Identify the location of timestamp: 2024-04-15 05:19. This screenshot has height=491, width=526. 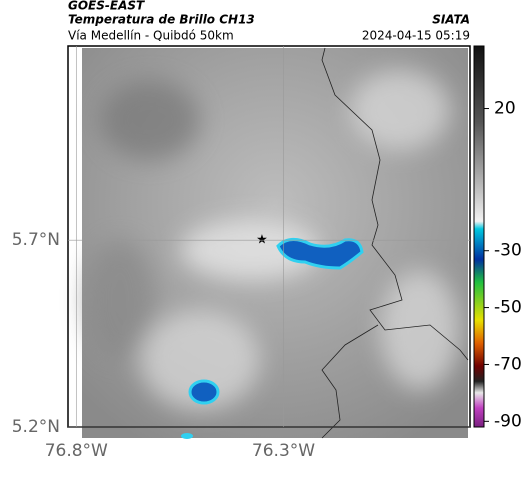
(416, 36).